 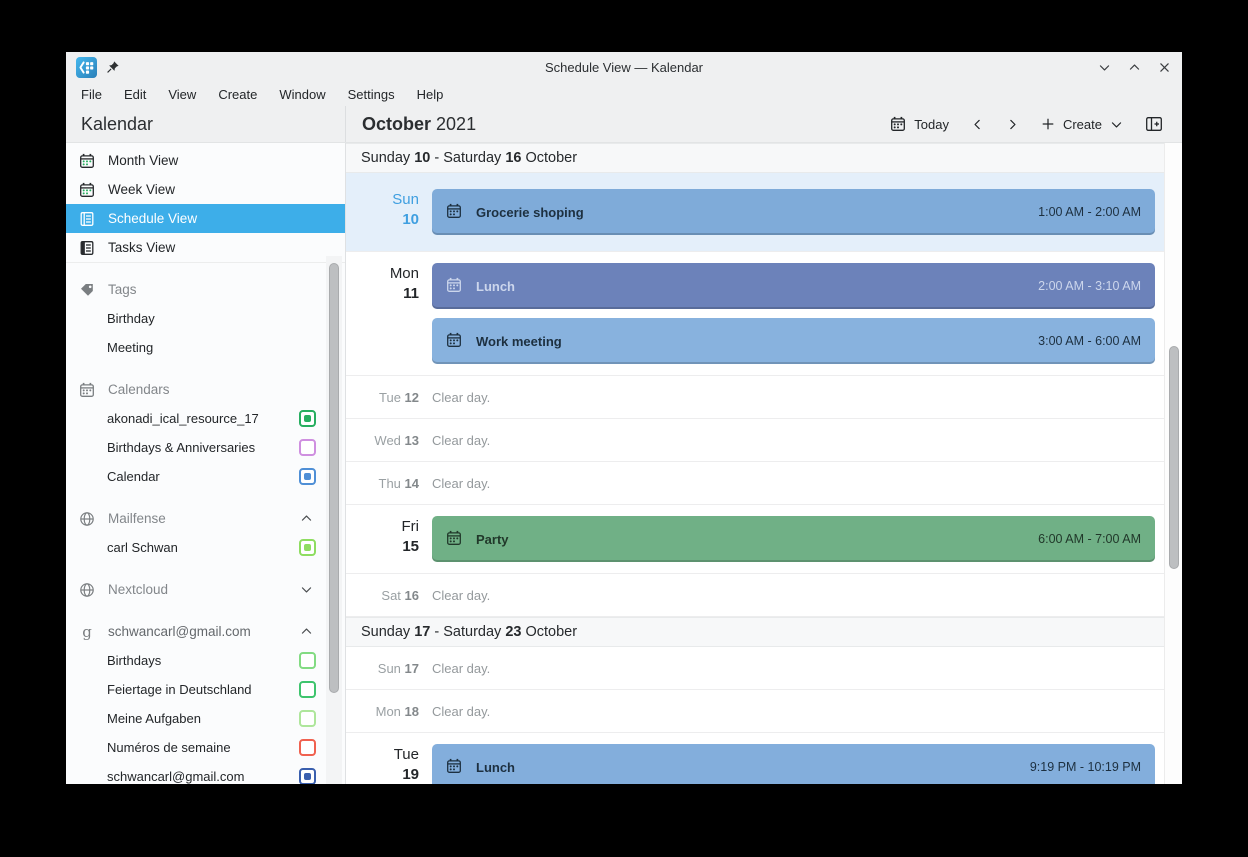 I want to click on menu-item-help: Help, so click(x=430, y=94).